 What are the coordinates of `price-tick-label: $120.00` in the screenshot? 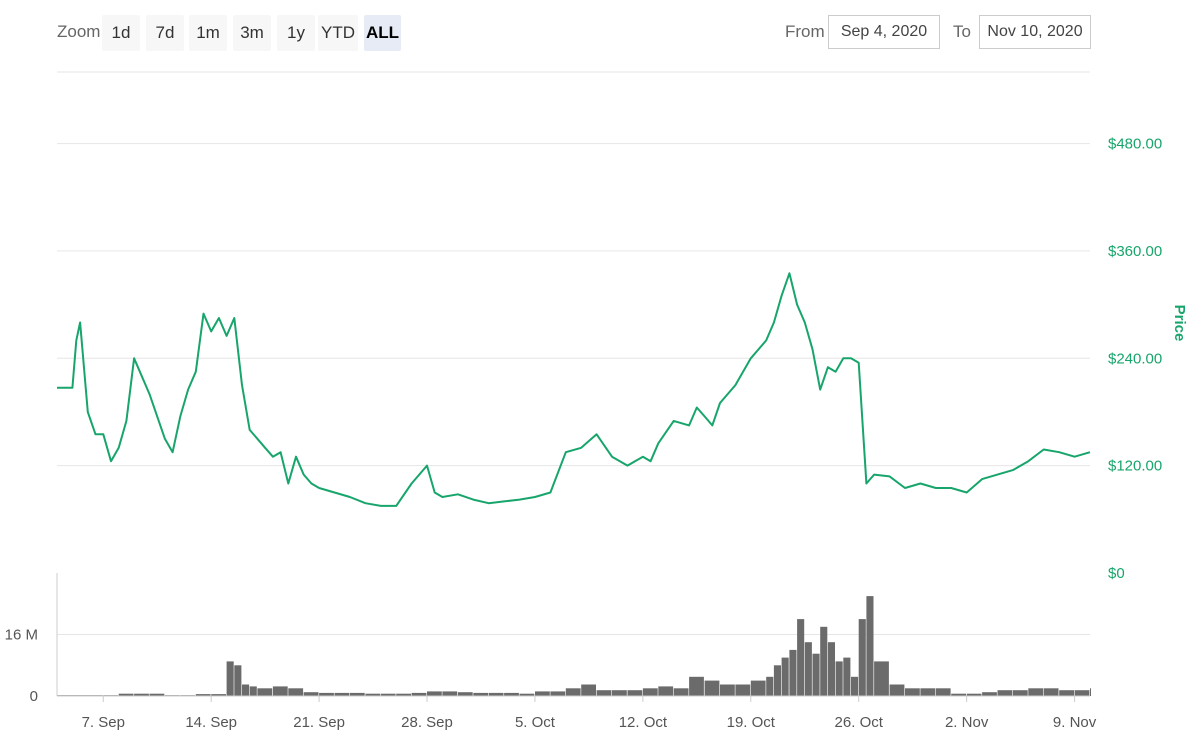 It's located at (1135, 466).